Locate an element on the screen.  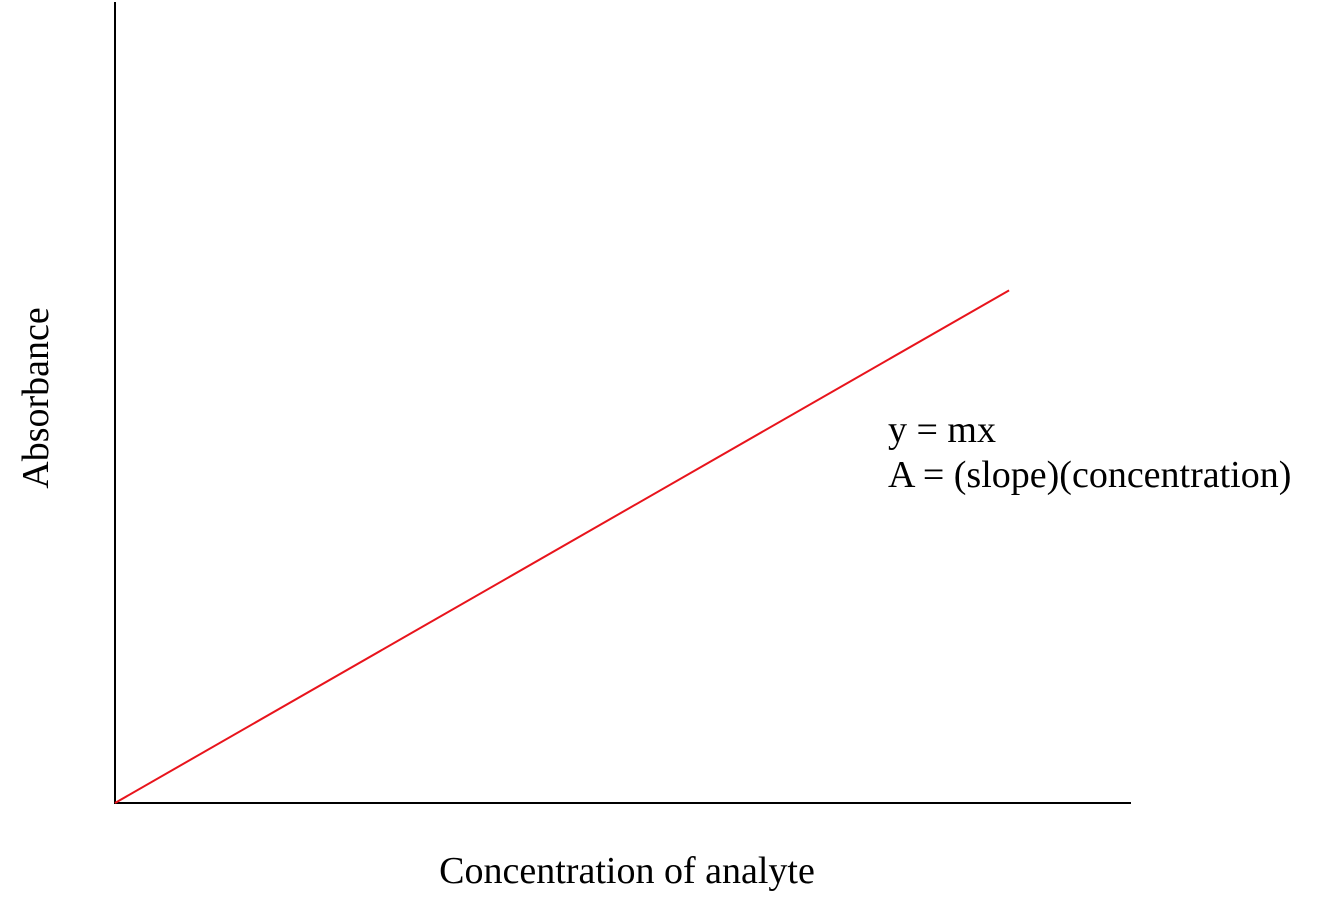
annotation-equation: y = mx is located at coordinates (942, 430).